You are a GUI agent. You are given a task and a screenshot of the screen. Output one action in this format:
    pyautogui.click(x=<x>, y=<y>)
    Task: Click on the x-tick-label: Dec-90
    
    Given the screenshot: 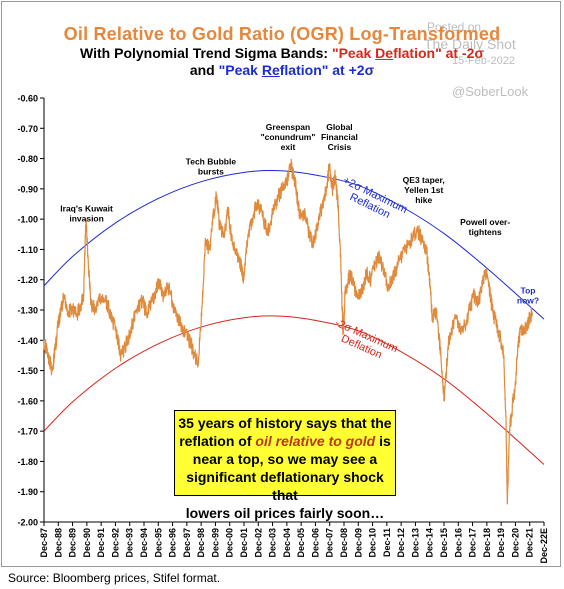 What is the action you would take?
    pyautogui.click(x=87, y=543)
    